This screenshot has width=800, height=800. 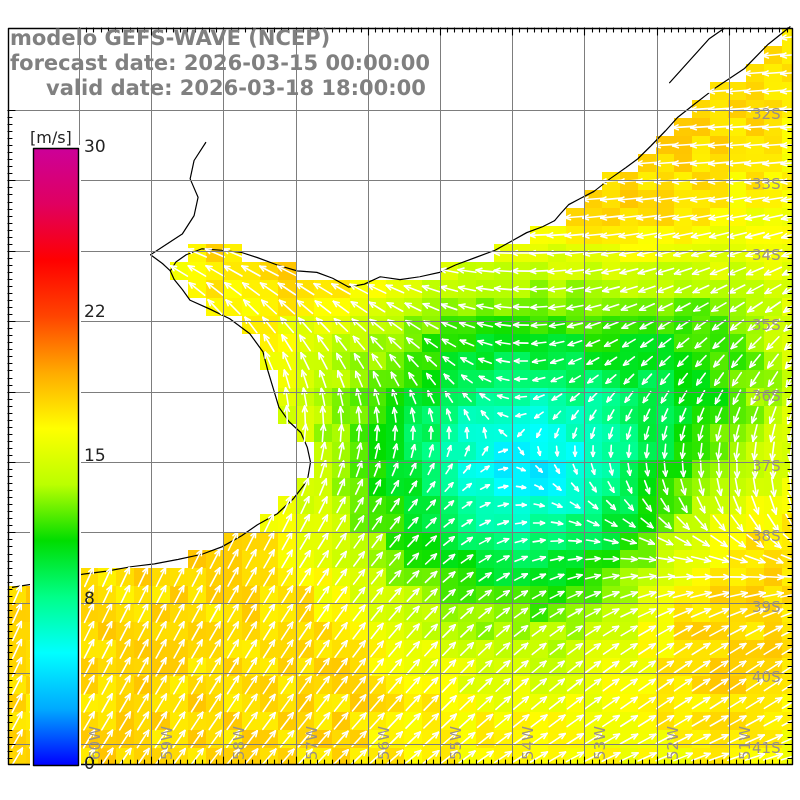 What do you see at coordinates (766, 747) in the screenshot?
I see `lat-label-41S: 41S` at bounding box center [766, 747].